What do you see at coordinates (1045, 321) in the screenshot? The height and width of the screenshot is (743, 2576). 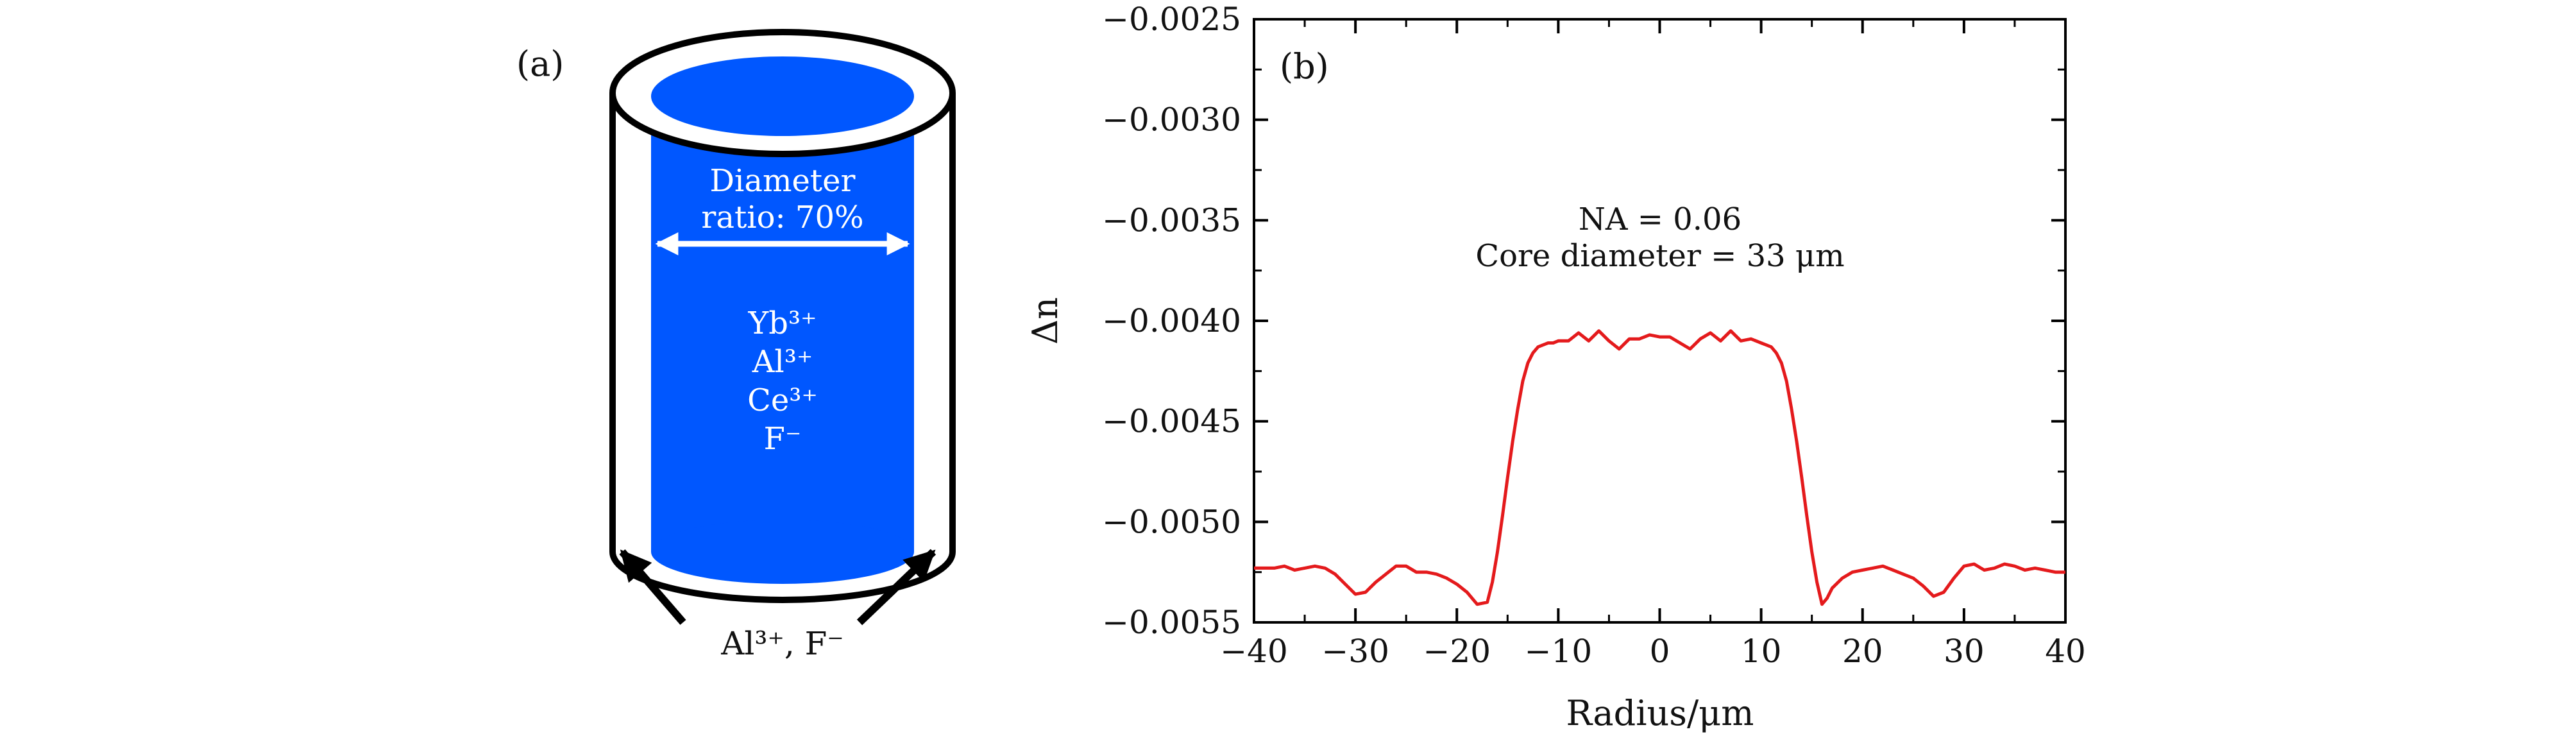 I see `y-axis-title: Δn` at bounding box center [1045, 321].